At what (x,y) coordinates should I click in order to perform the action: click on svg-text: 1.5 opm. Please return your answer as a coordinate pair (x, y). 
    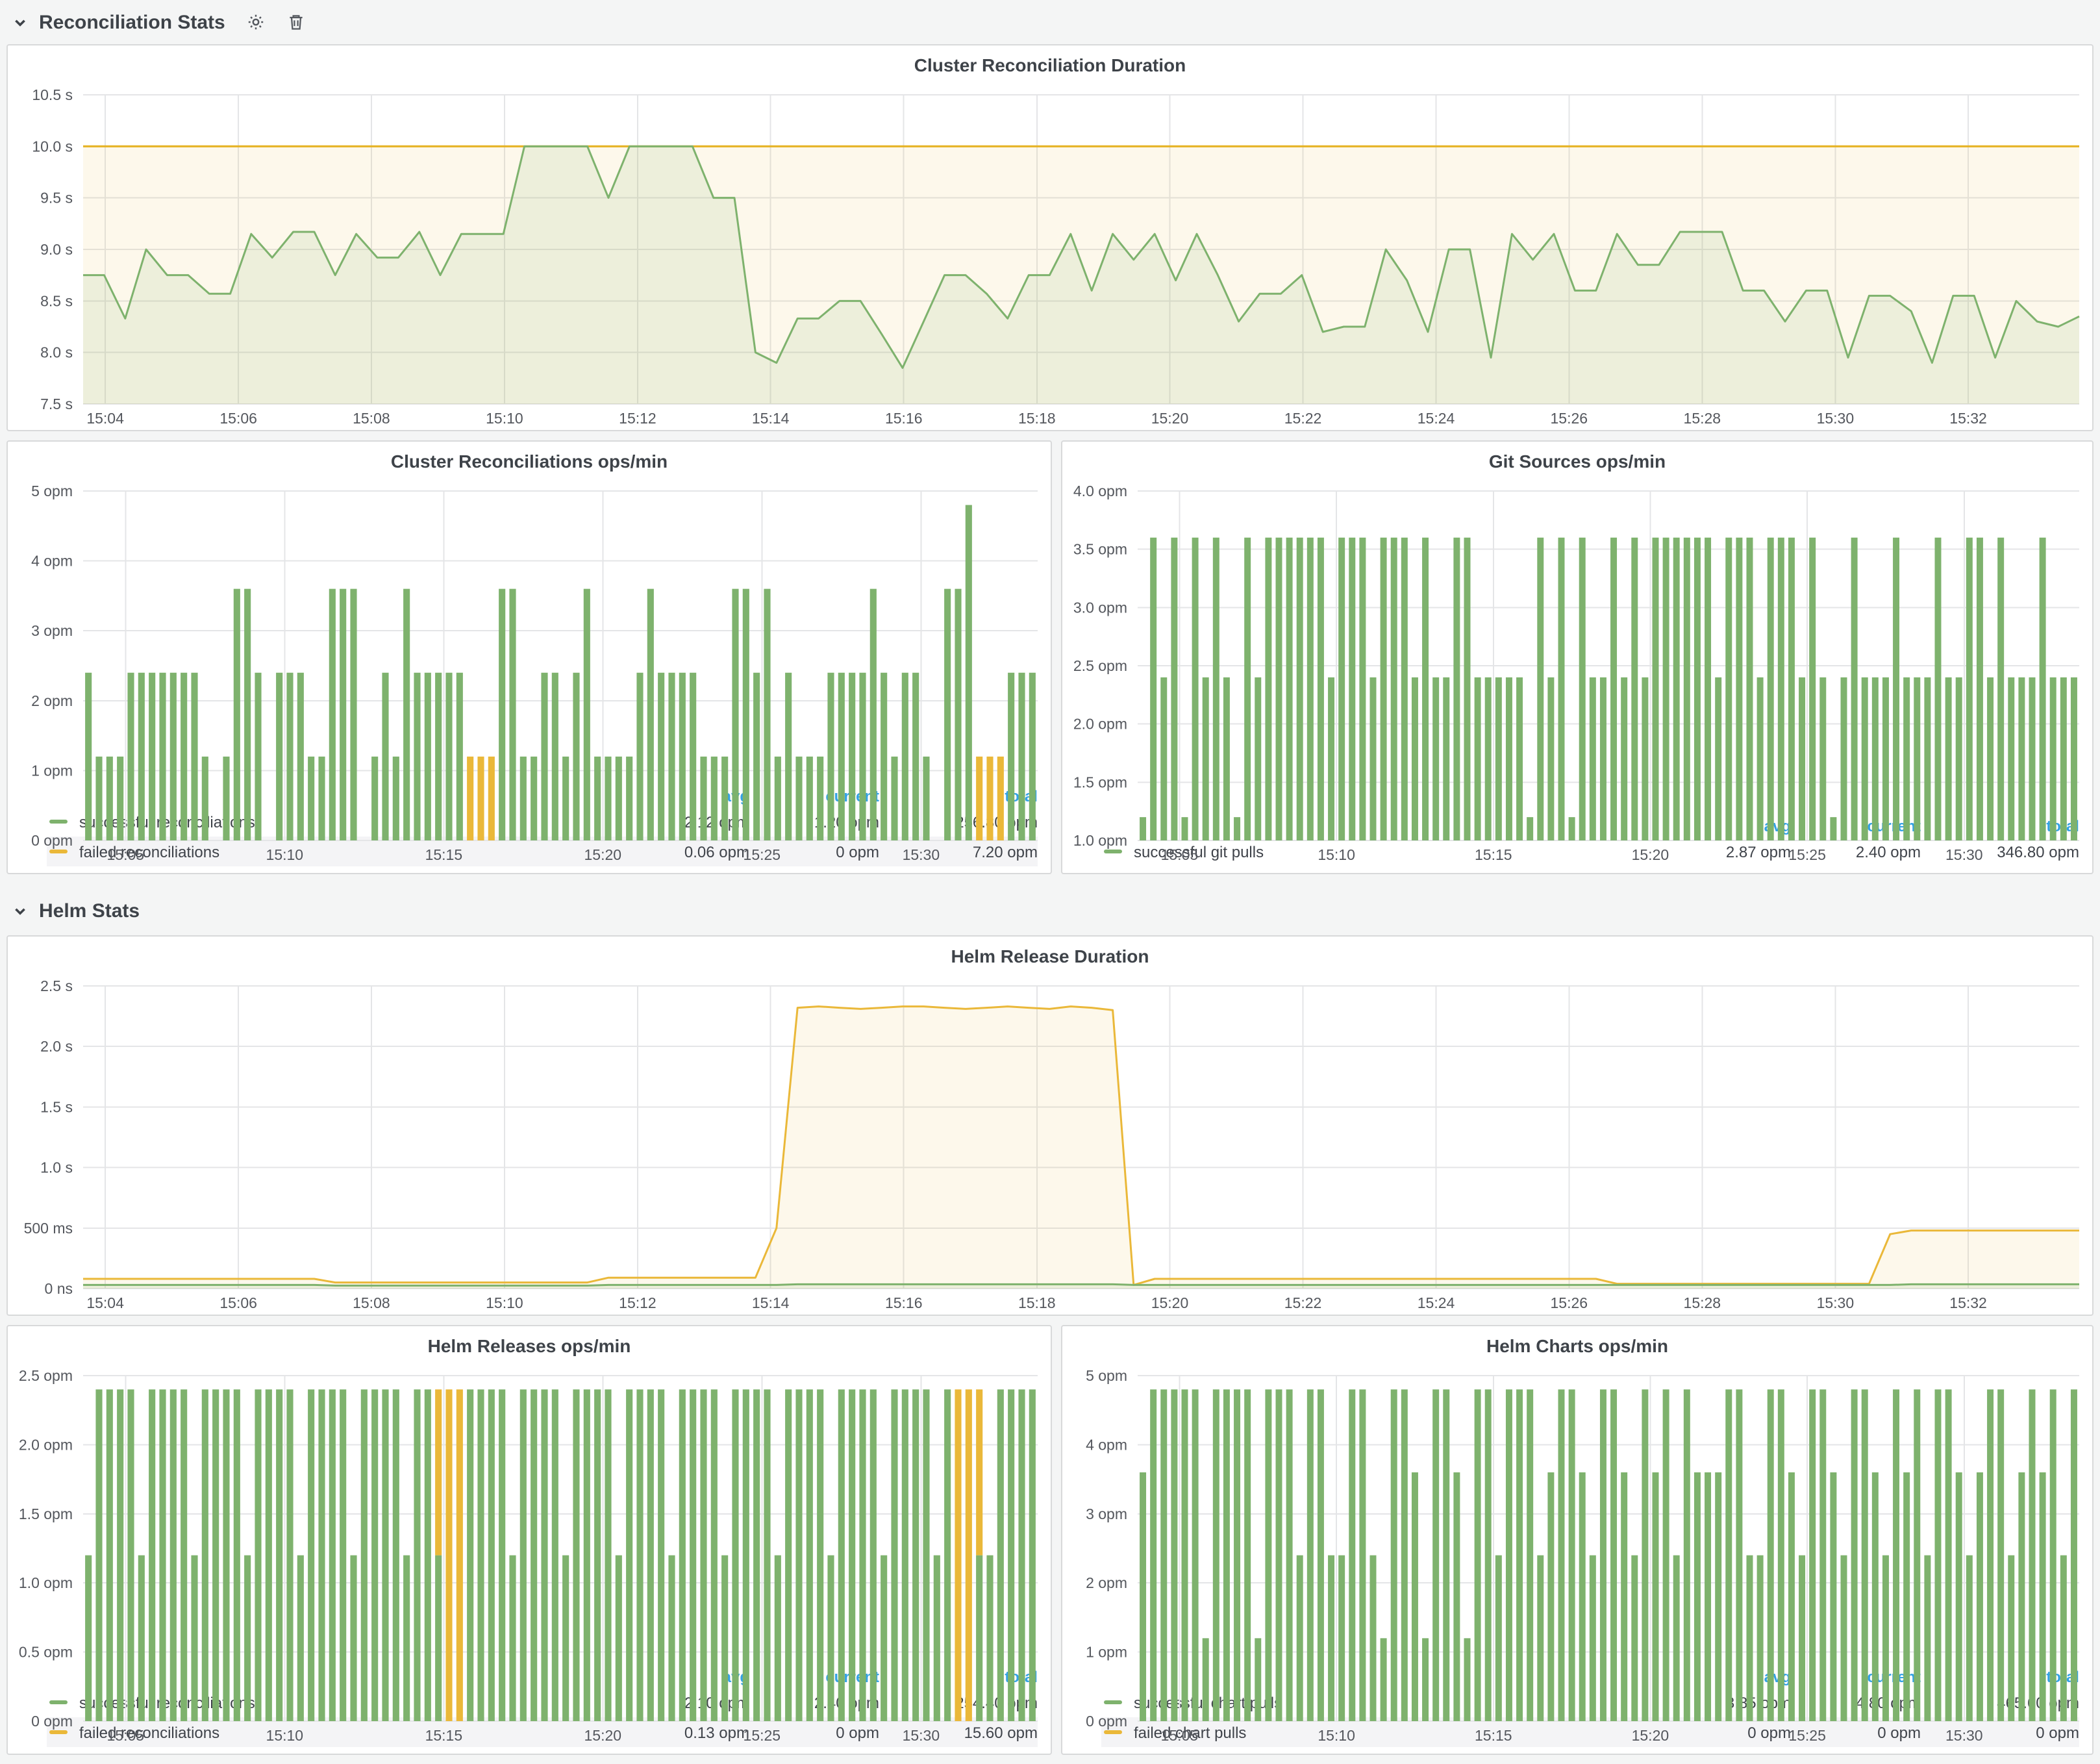
    Looking at the image, I should click on (1100, 782).